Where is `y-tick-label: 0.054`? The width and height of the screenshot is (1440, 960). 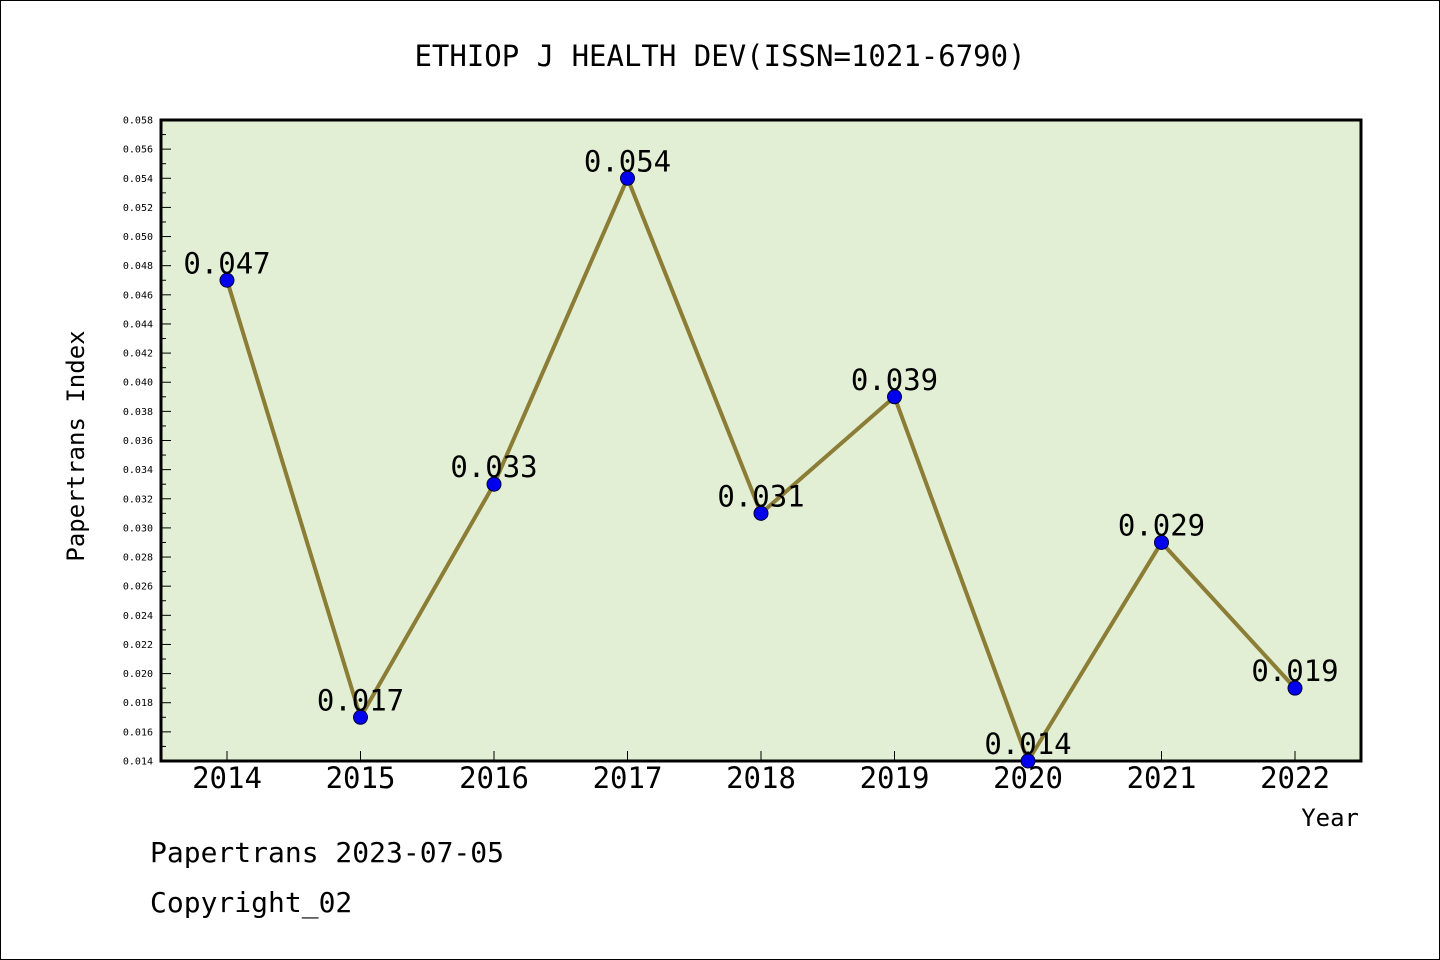
y-tick-label: 0.054 is located at coordinates (138, 179).